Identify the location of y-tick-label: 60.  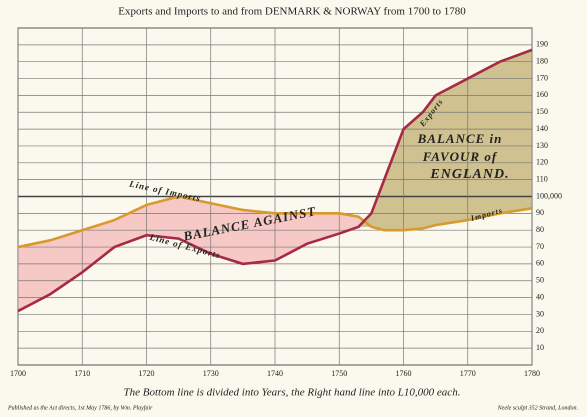
(540, 263).